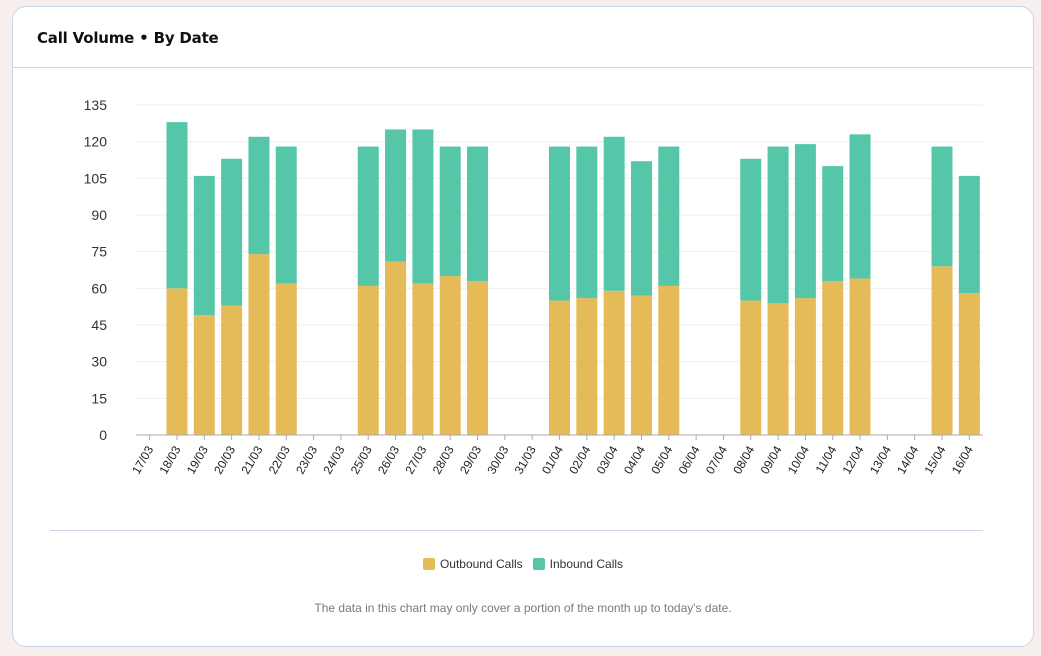 The width and height of the screenshot is (1041, 656). Describe the element at coordinates (880, 459) in the screenshot. I see `x-tick-label: 13/04` at that location.